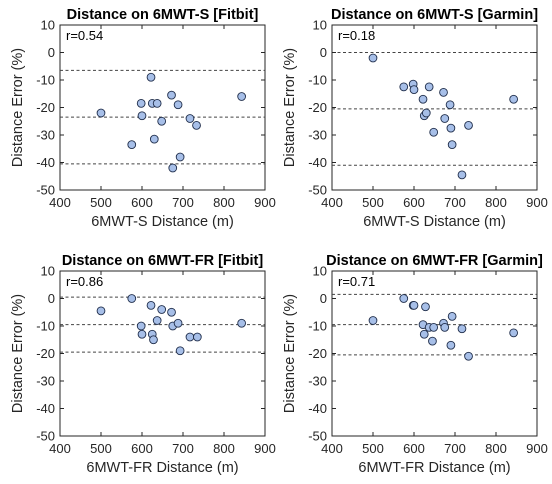  I want to click on chart-title: Distance on 6MWT-S [Fitbit], so click(163, 15).